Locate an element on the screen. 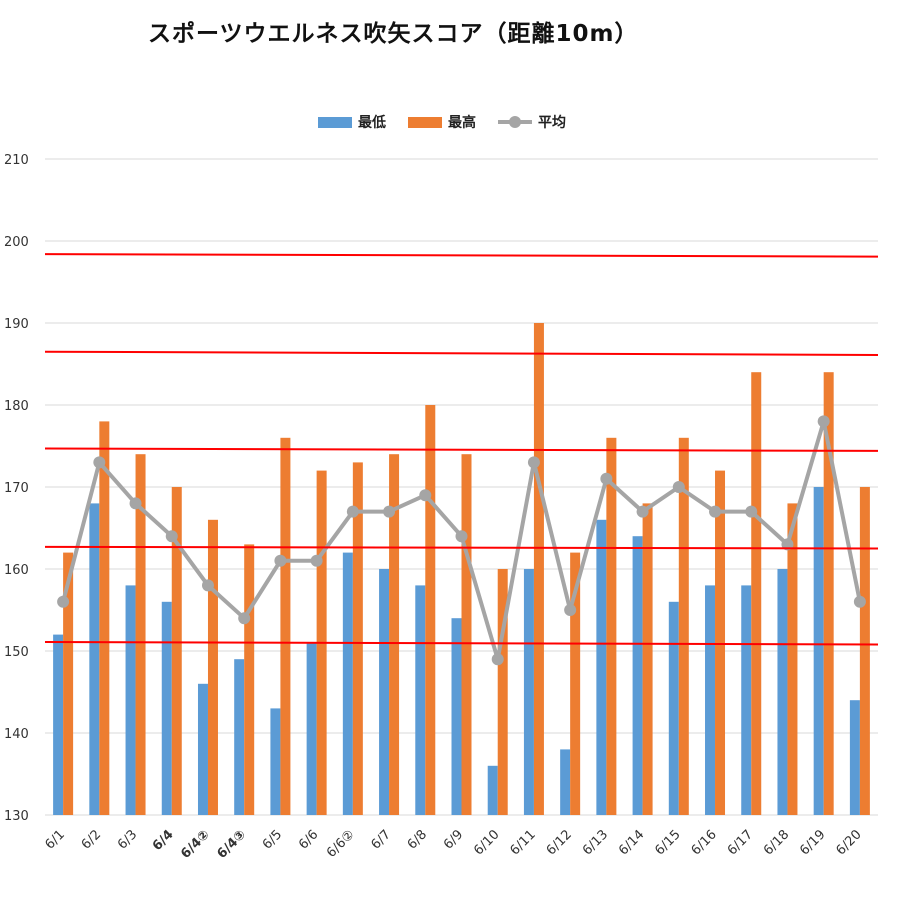 Image resolution: width=900 pixels, height=900 pixels. legend-item-max: 最高 is located at coordinates (442, 122).